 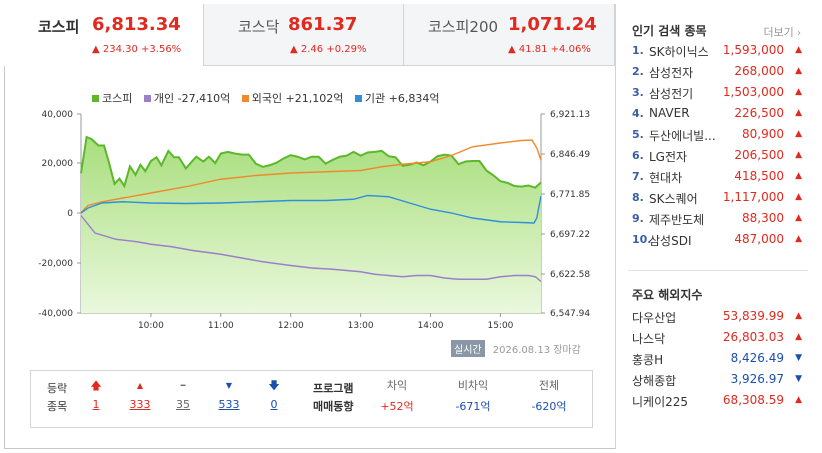 I want to click on market-time-text: 2026.08.13 장마감, so click(x=536, y=350).